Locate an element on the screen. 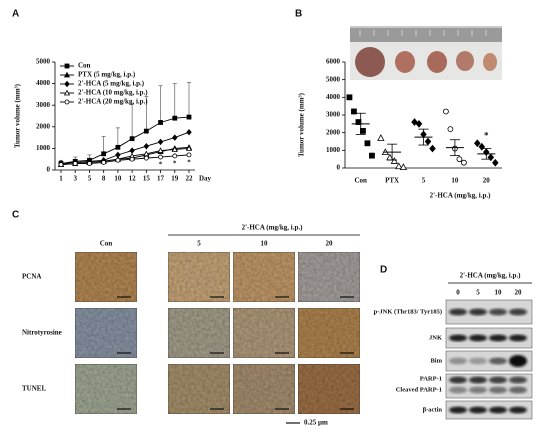  x-tick-label: 15 is located at coordinates (147, 179).